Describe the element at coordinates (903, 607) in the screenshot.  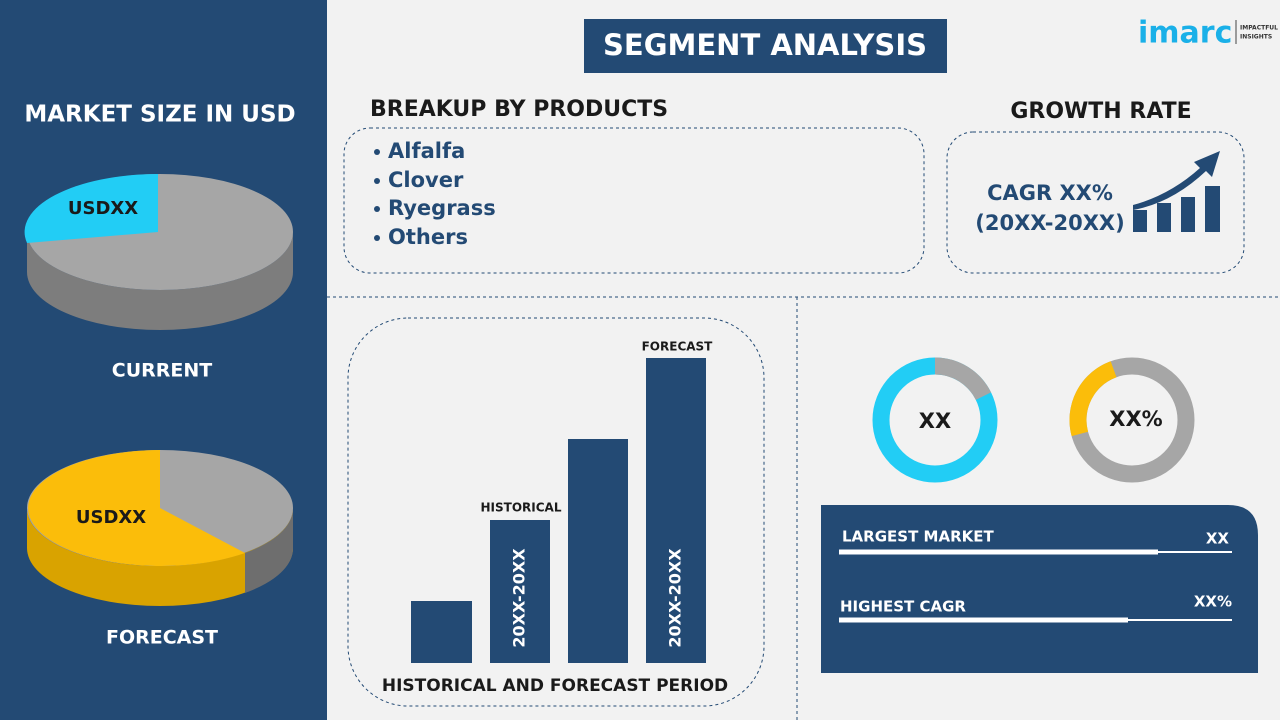
I see `stat-label: HIGHEST CAGR` at that location.